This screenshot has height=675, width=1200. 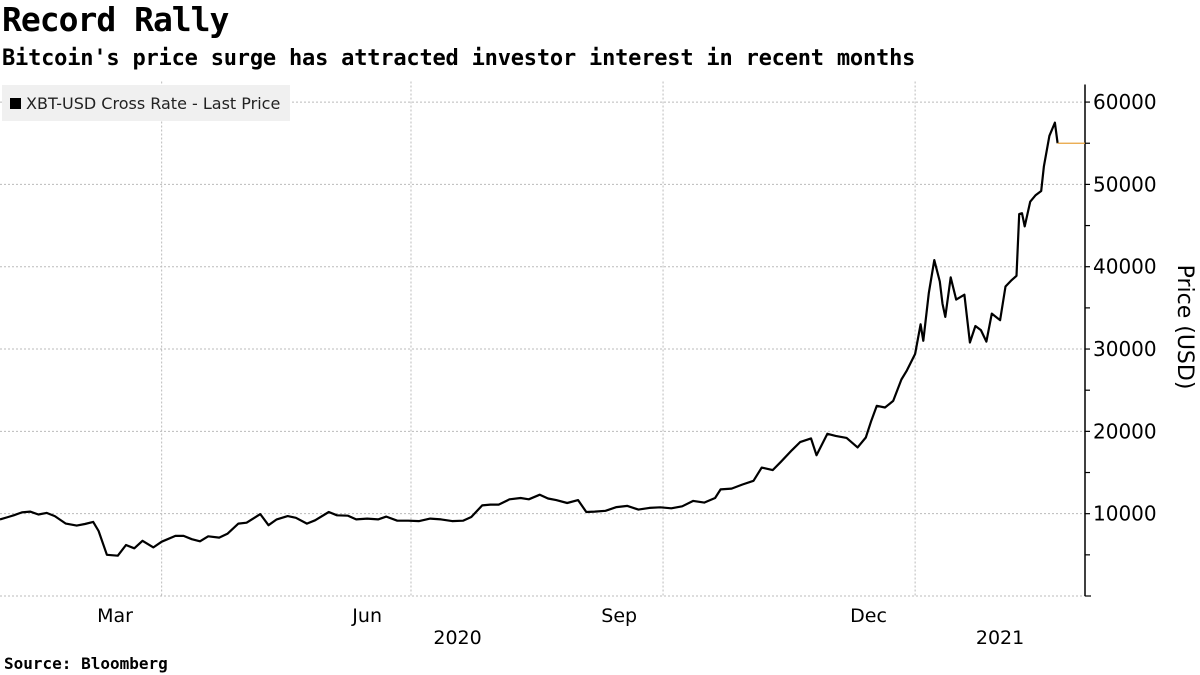 What do you see at coordinates (86, 663) in the screenshot?
I see `source-note: Source: Bloomberg` at bounding box center [86, 663].